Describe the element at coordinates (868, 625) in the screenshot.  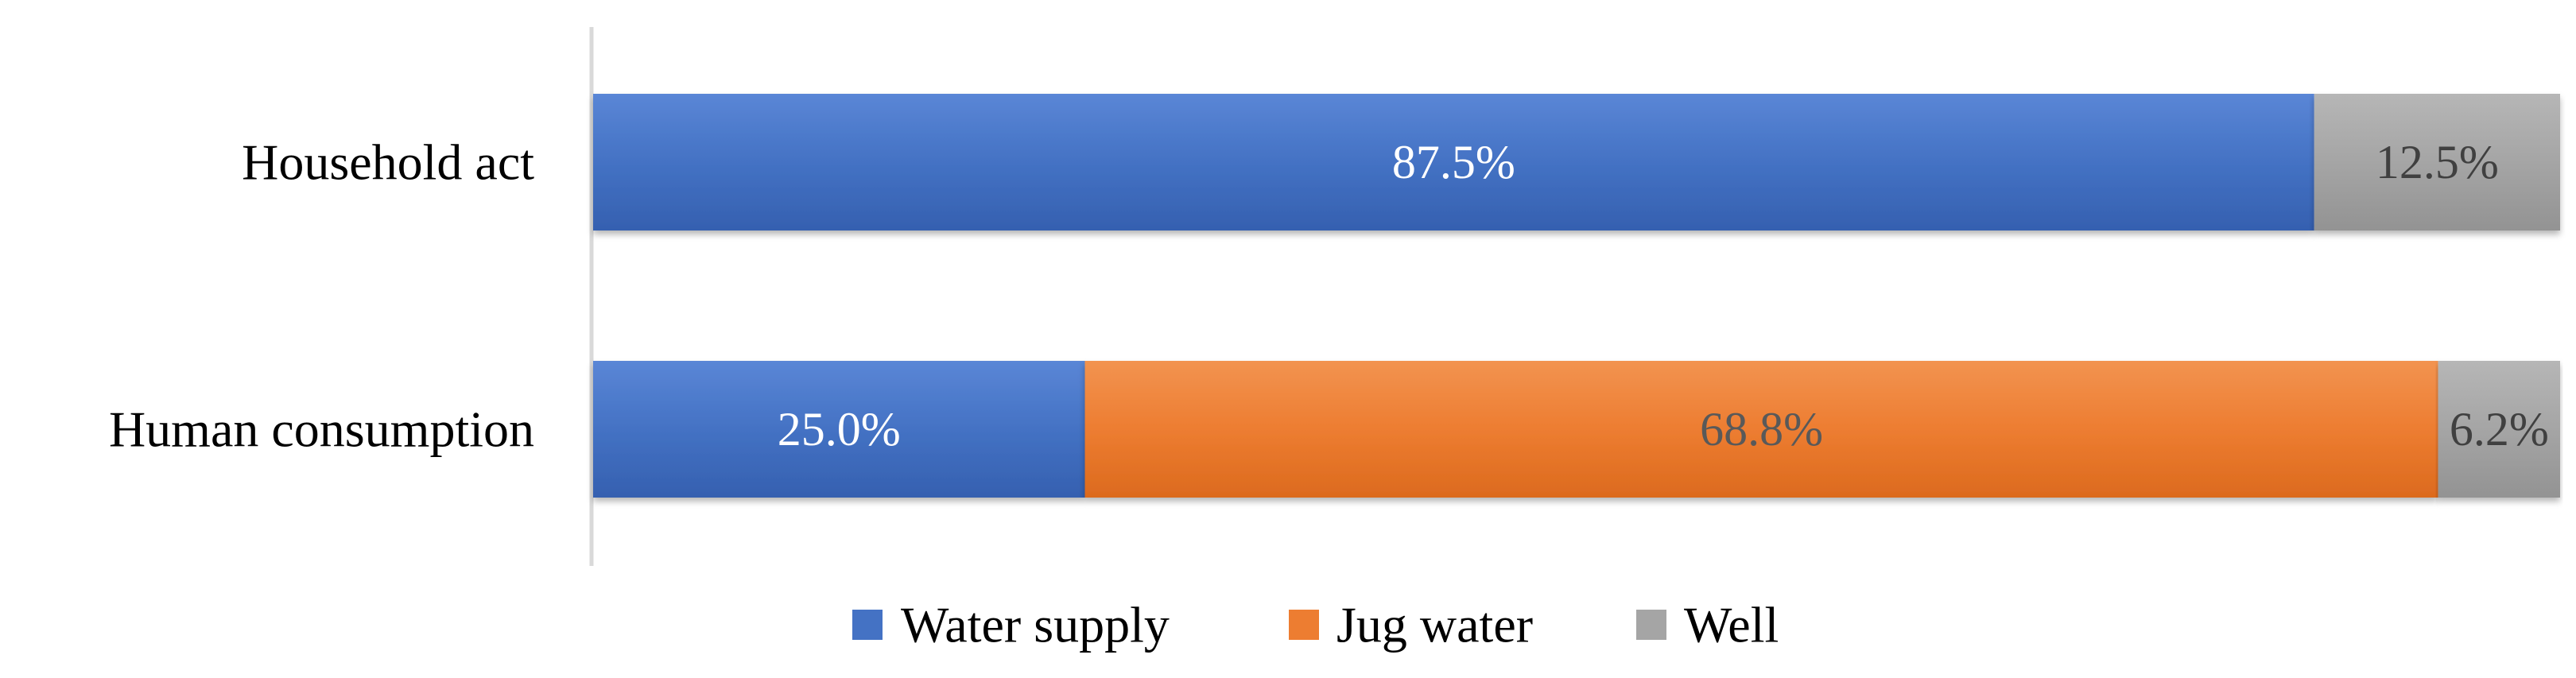
I see `legend-swatch-water-supply` at that location.